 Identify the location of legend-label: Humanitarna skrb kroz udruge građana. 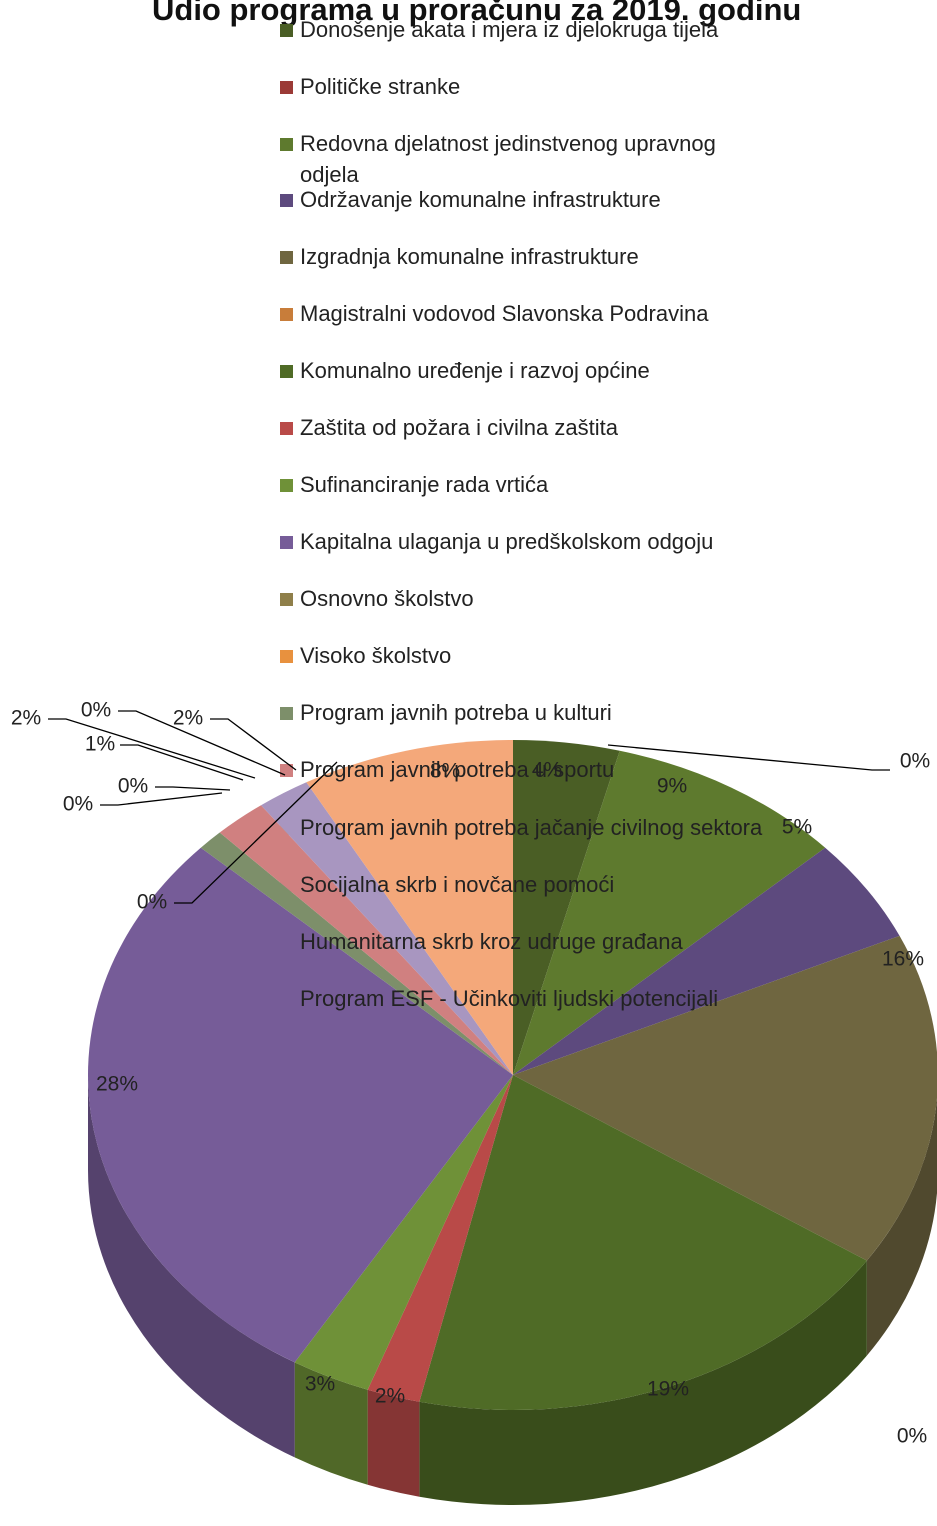
(491, 941).